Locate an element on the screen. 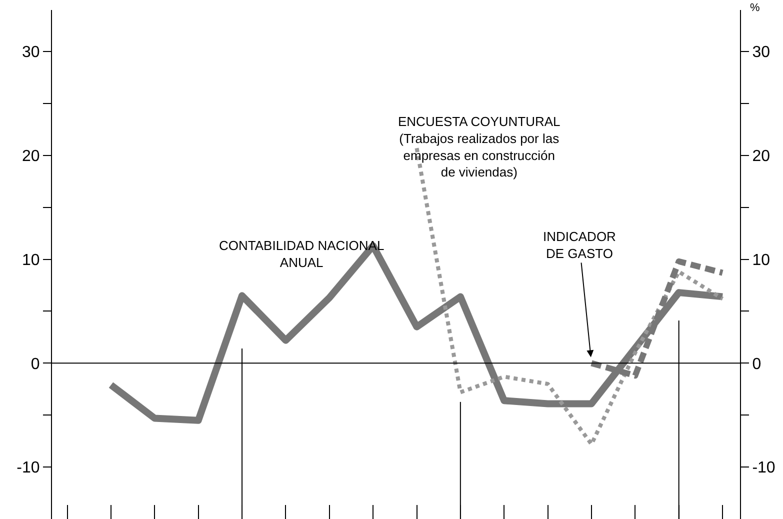  y2-tick-label: 0 is located at coordinates (757, 364).